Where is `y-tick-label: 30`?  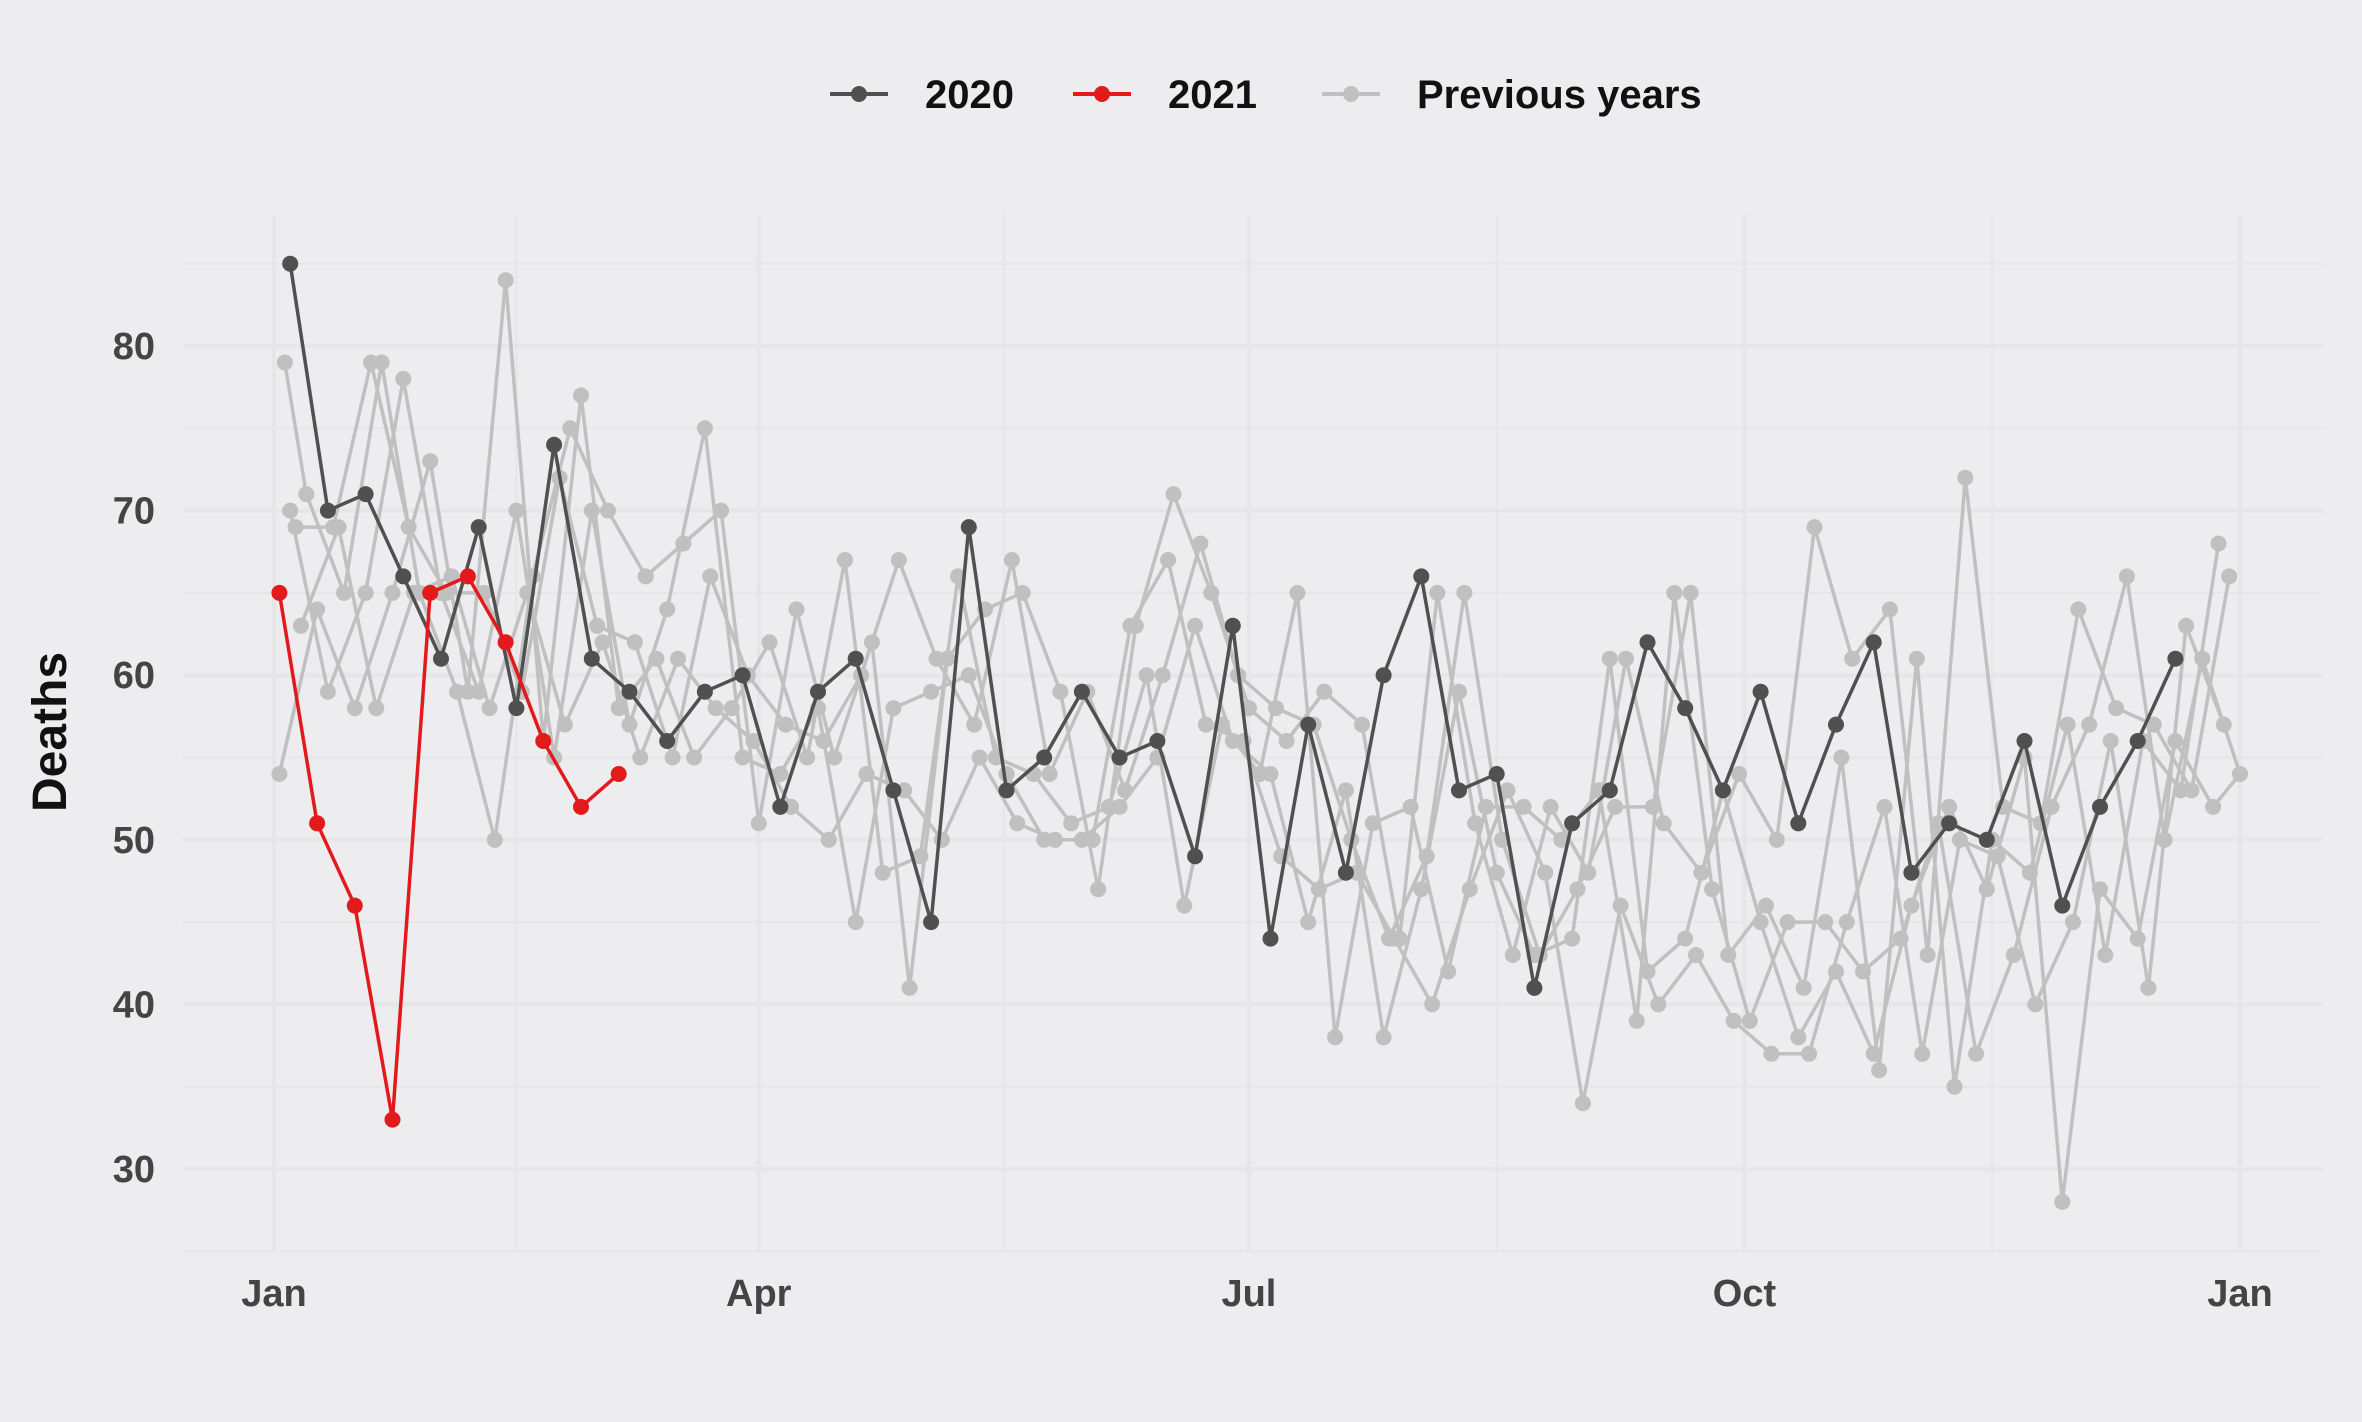 y-tick-label: 30 is located at coordinates (134, 1170).